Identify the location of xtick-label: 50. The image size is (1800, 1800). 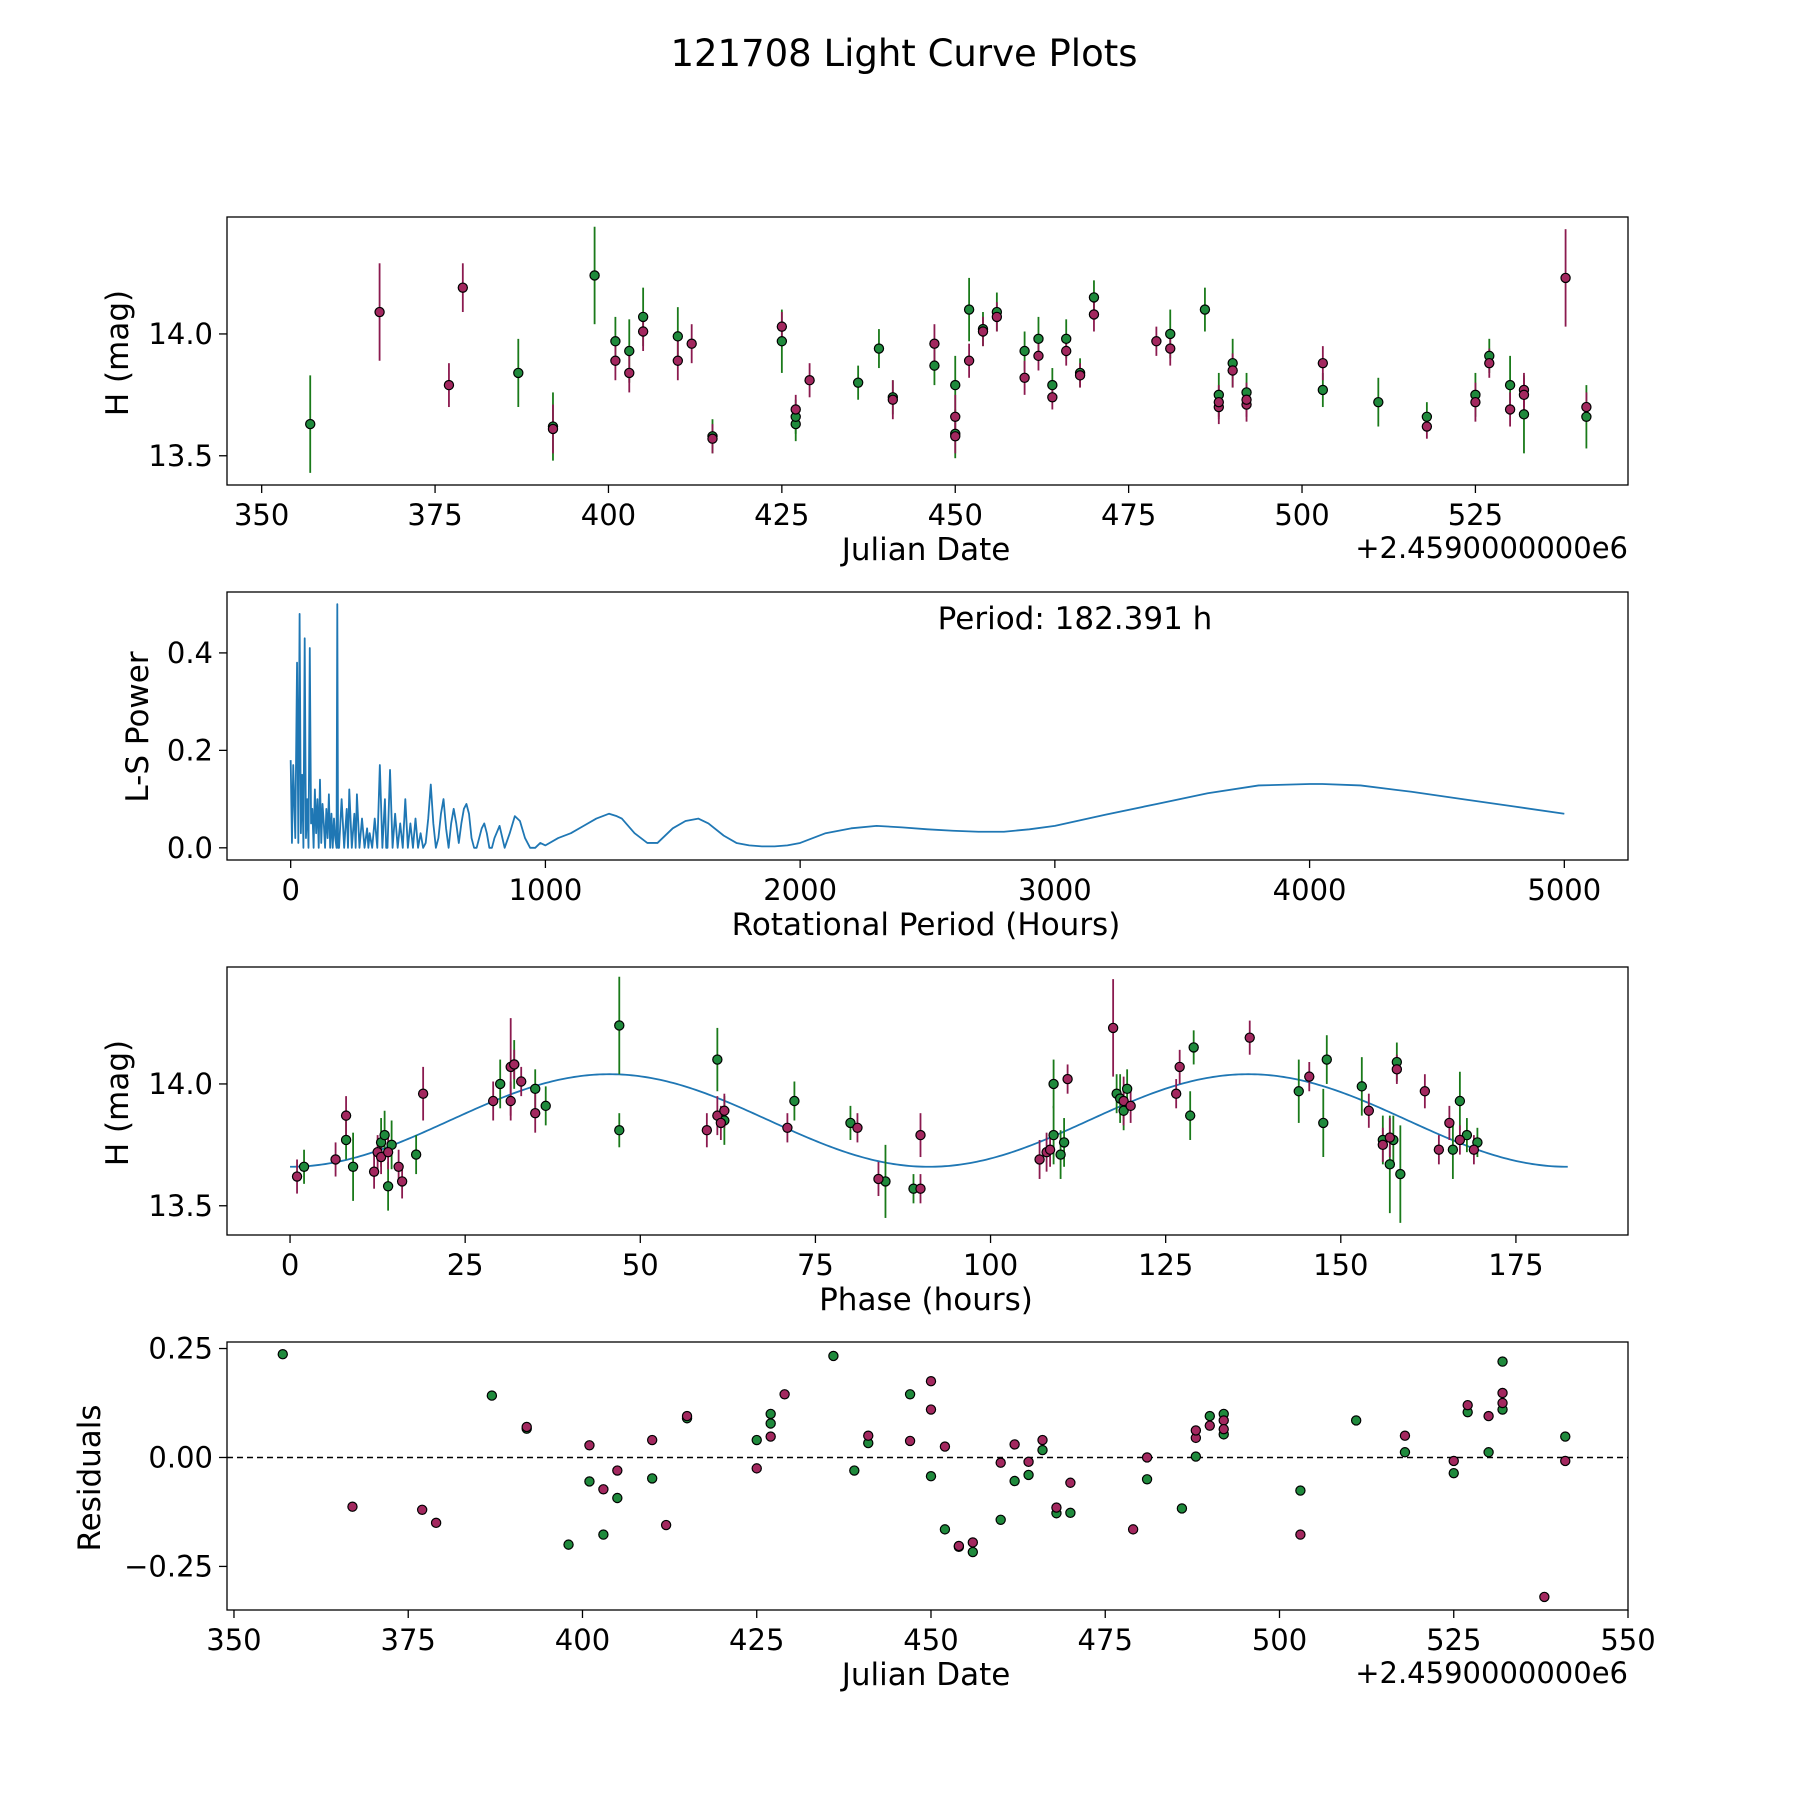
(640, 1265).